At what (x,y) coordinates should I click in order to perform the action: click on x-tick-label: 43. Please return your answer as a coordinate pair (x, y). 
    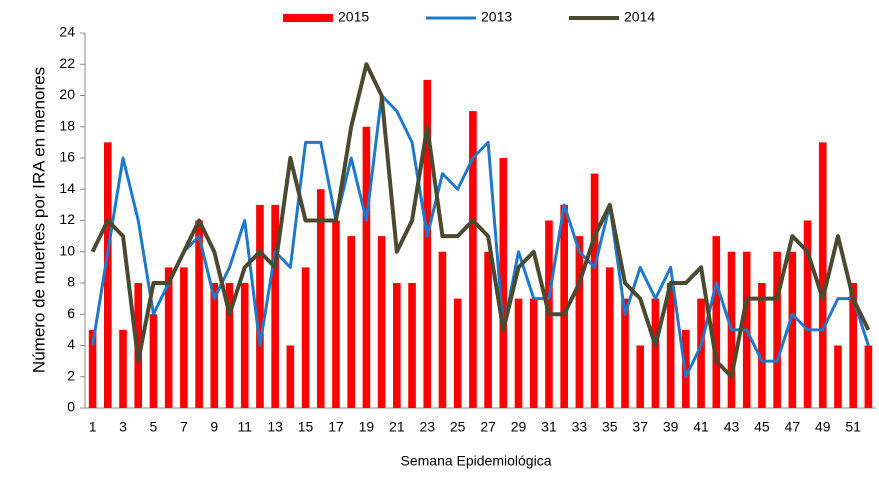
    Looking at the image, I should click on (732, 427).